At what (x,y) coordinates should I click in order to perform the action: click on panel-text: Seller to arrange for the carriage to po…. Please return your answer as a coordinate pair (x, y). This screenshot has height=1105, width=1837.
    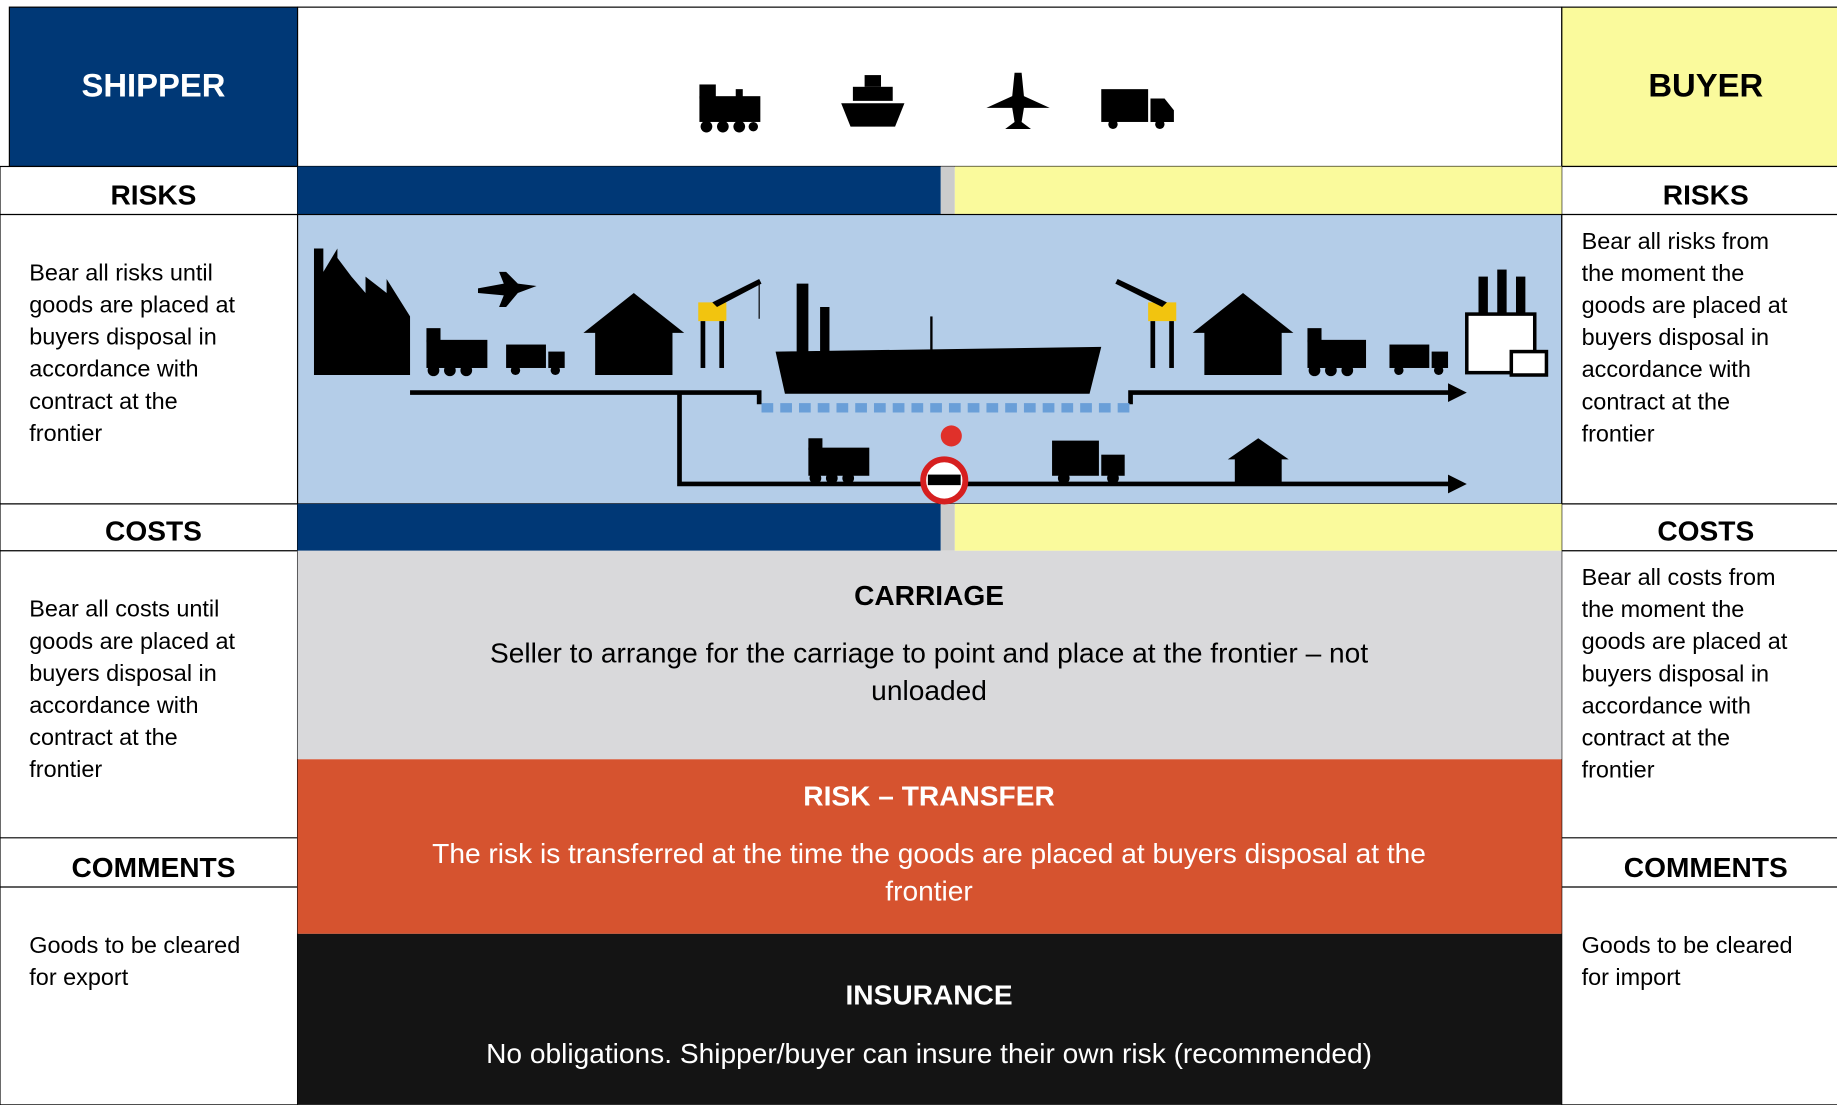
    Looking at the image, I should click on (929, 652).